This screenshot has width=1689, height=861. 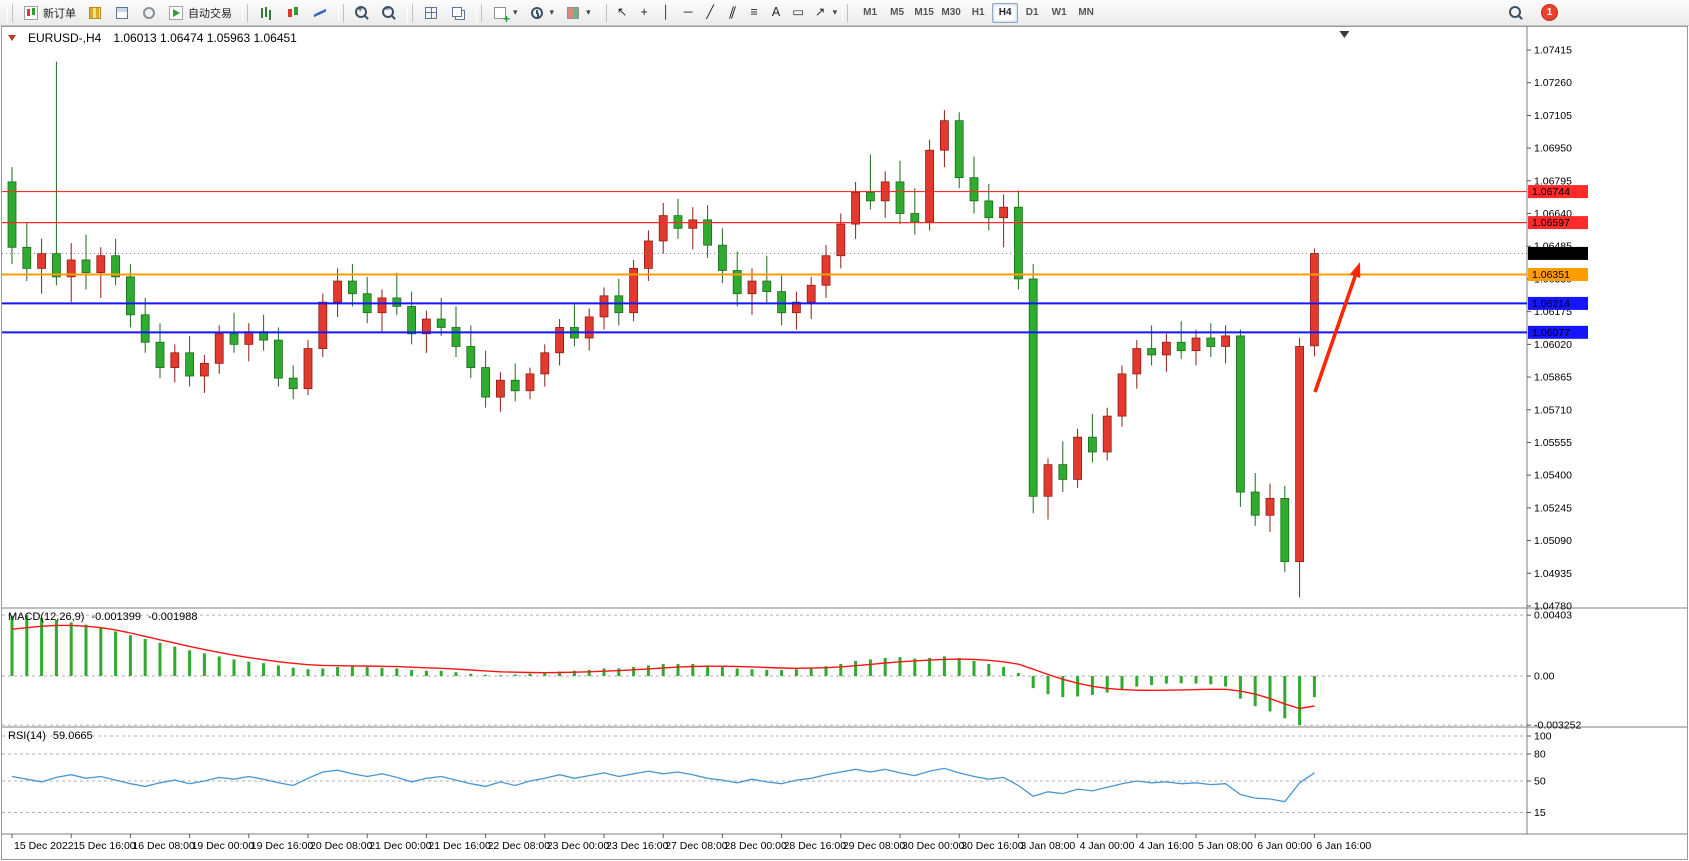 I want to click on svg-text: 1.06744, so click(x=1551, y=192).